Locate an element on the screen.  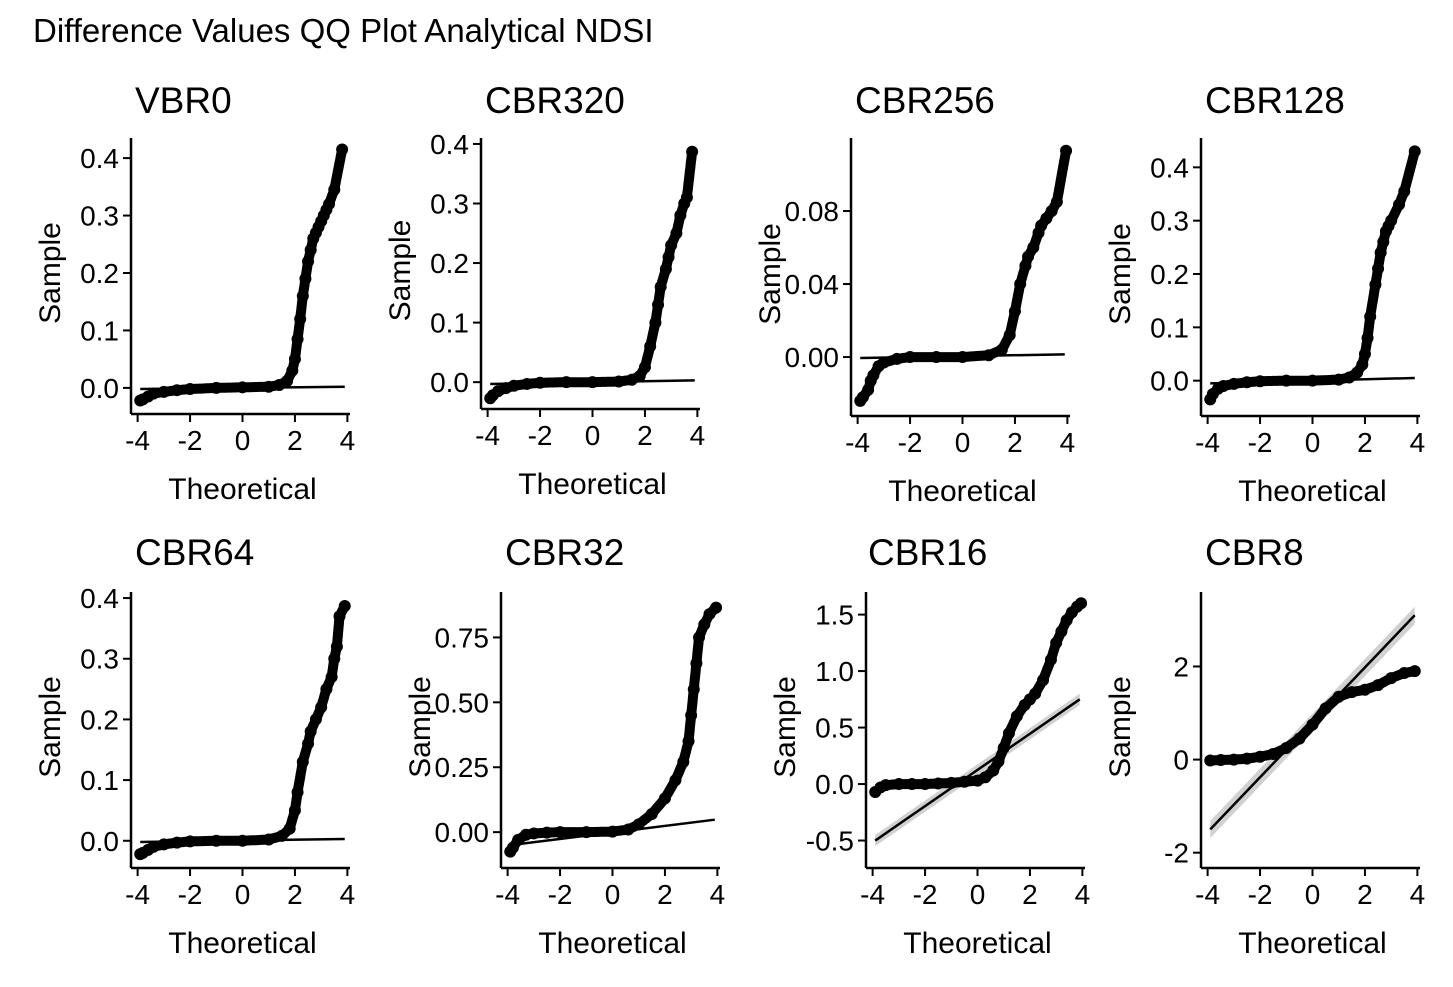
y-tick-label: 0.3 is located at coordinates (449, 204).